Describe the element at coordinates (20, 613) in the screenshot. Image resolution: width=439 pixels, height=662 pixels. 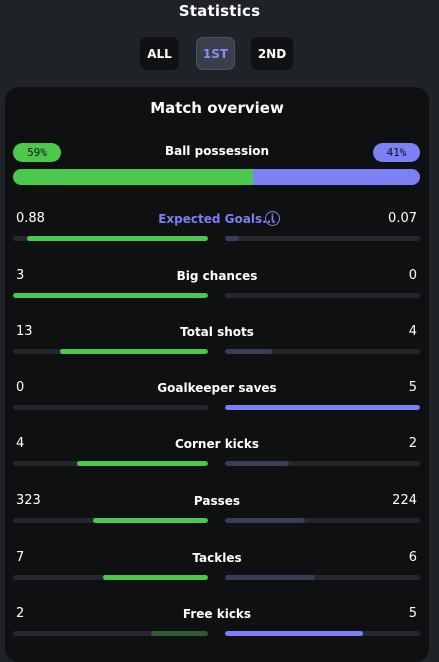
I see `stat-home-value: 2` at that location.